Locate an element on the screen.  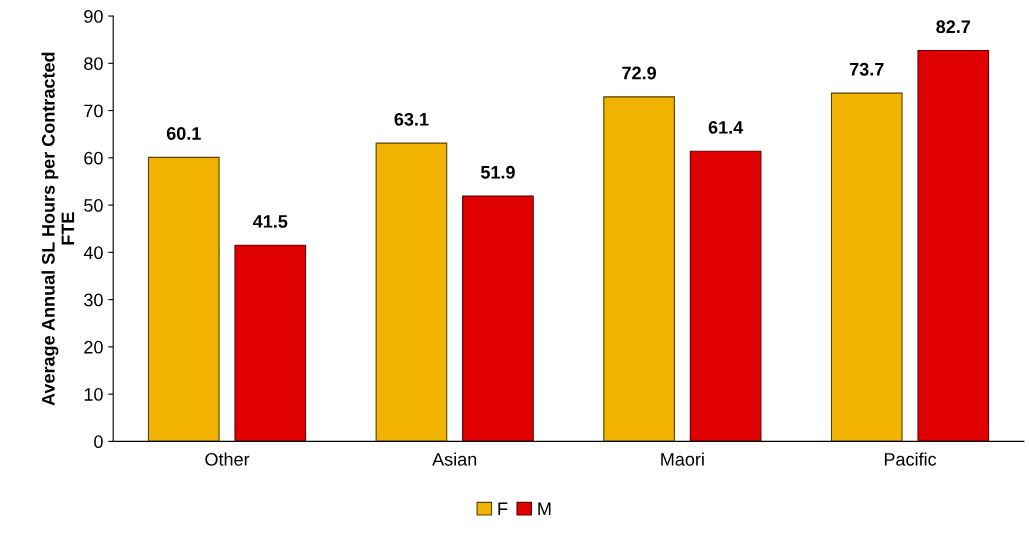
data-label: 72.9 is located at coordinates (639, 73).